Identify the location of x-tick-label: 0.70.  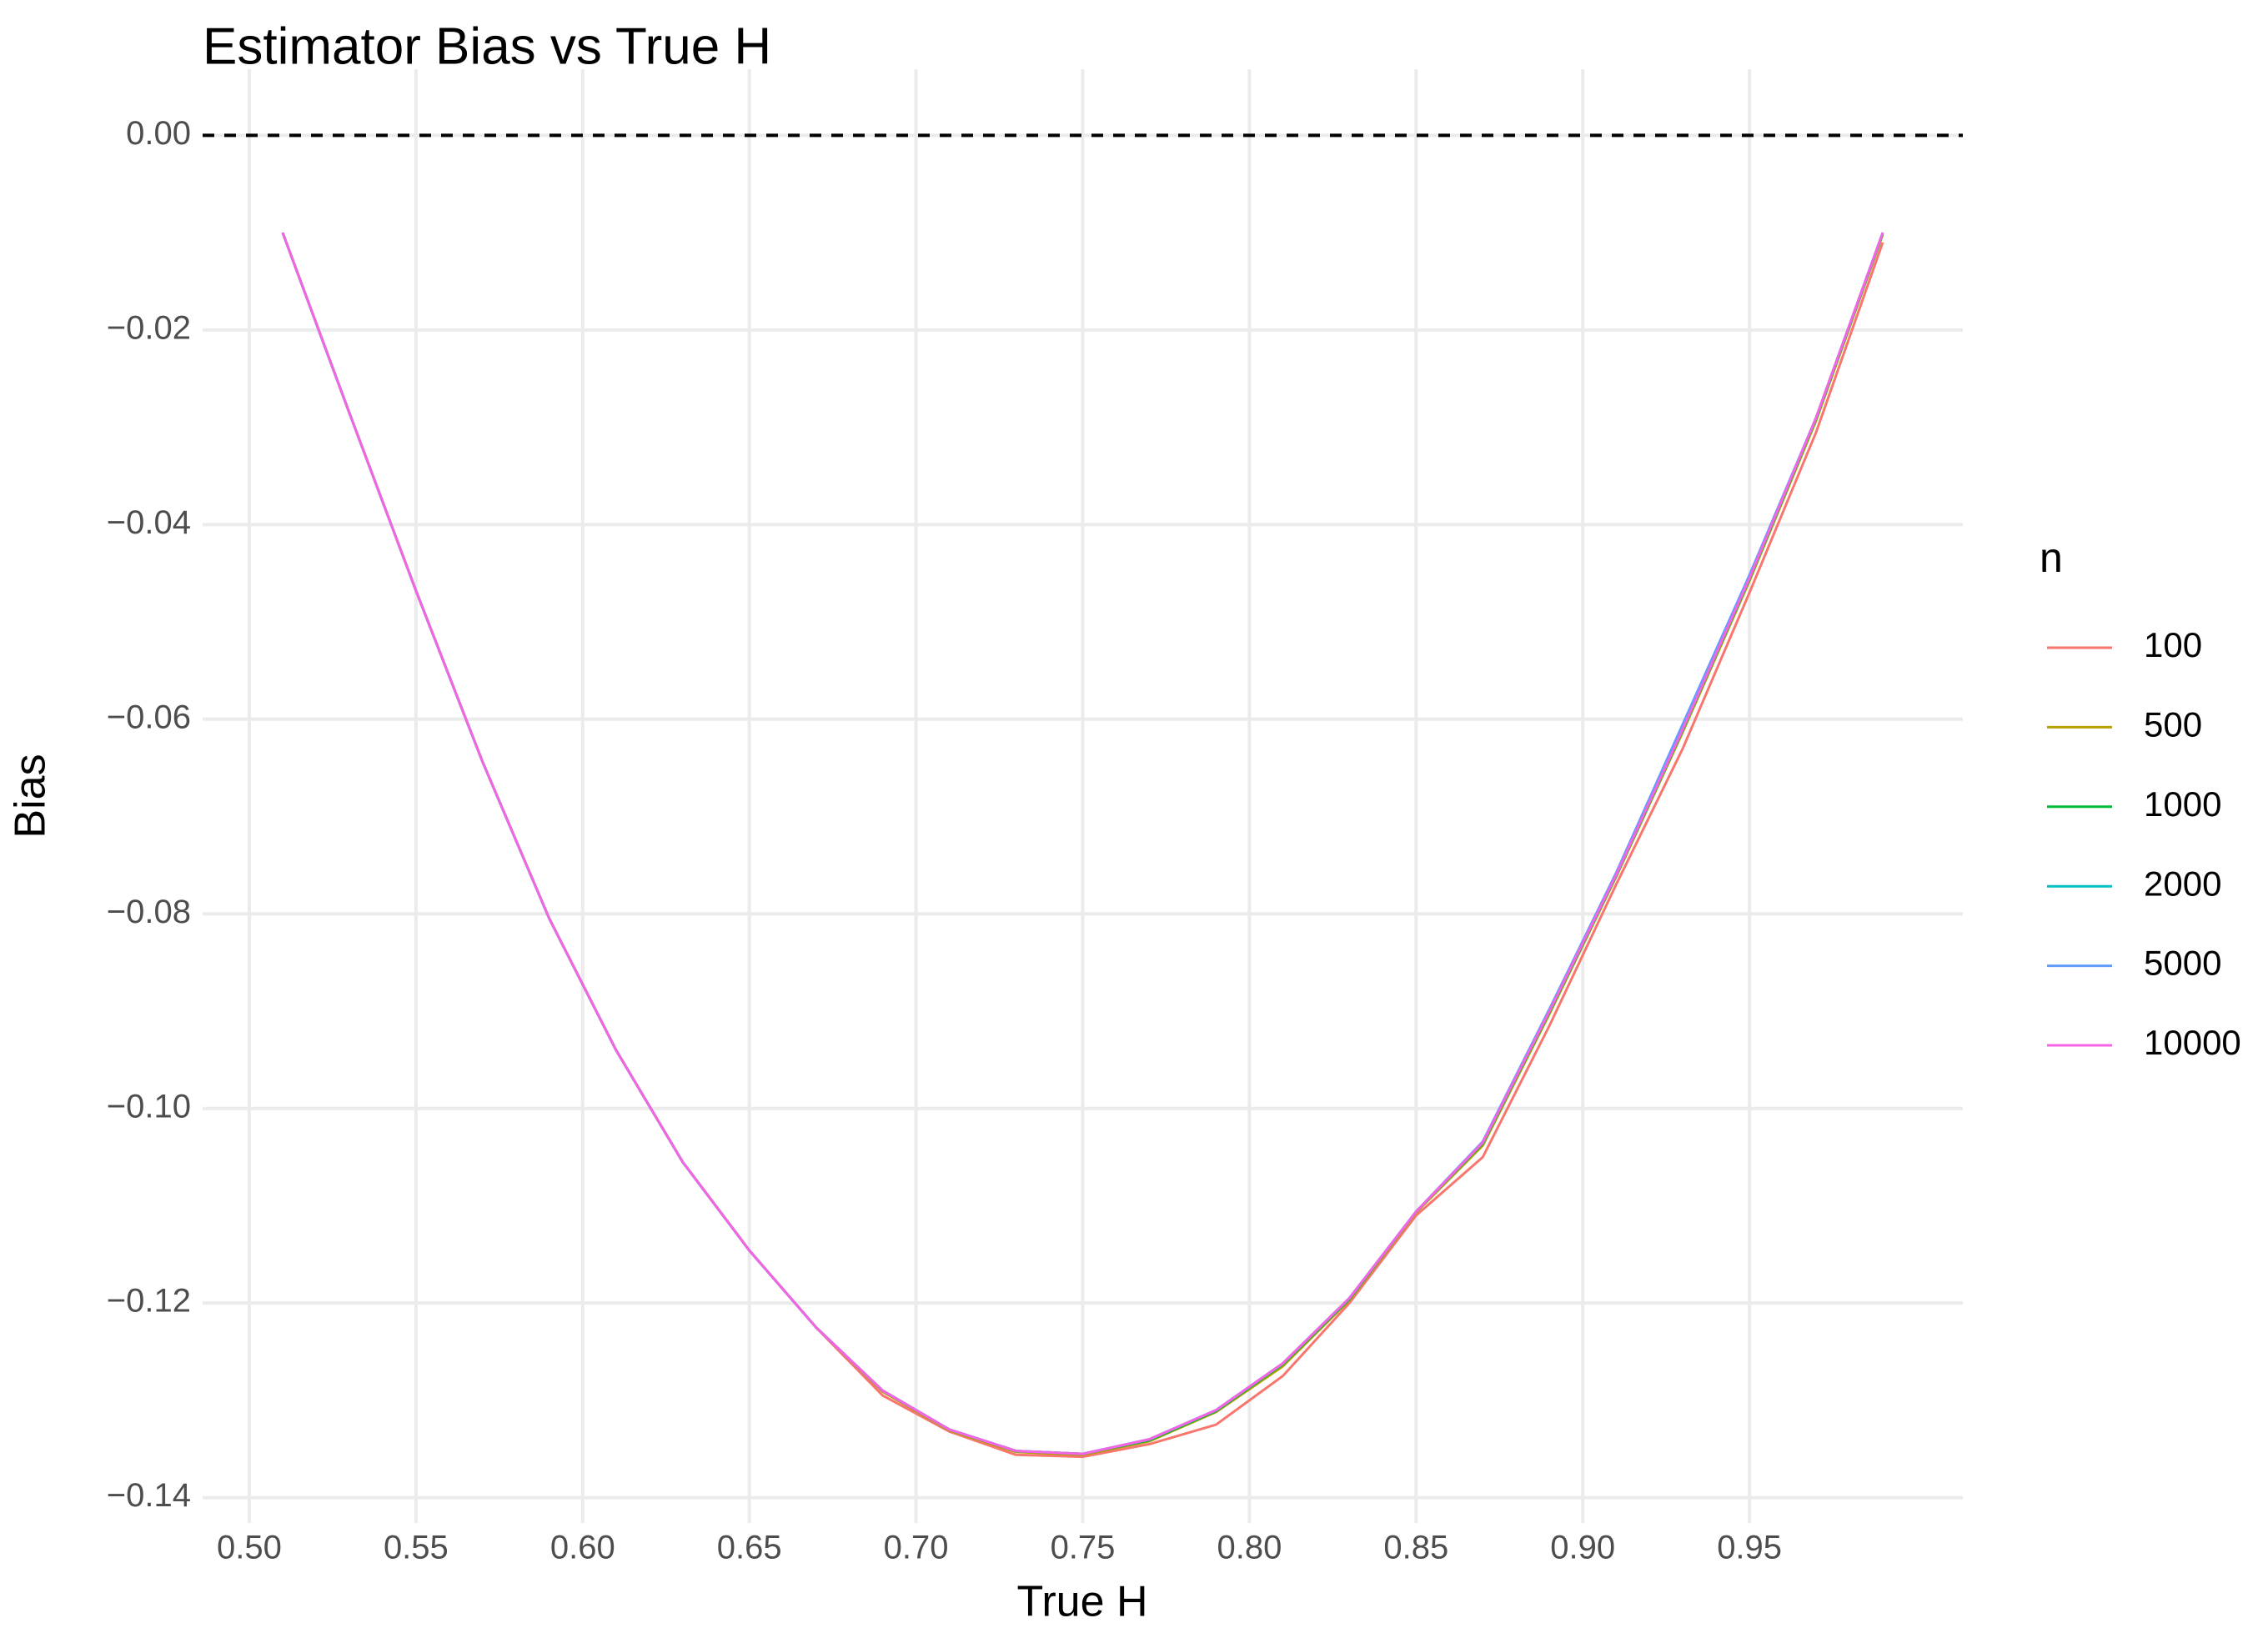
(917, 1548).